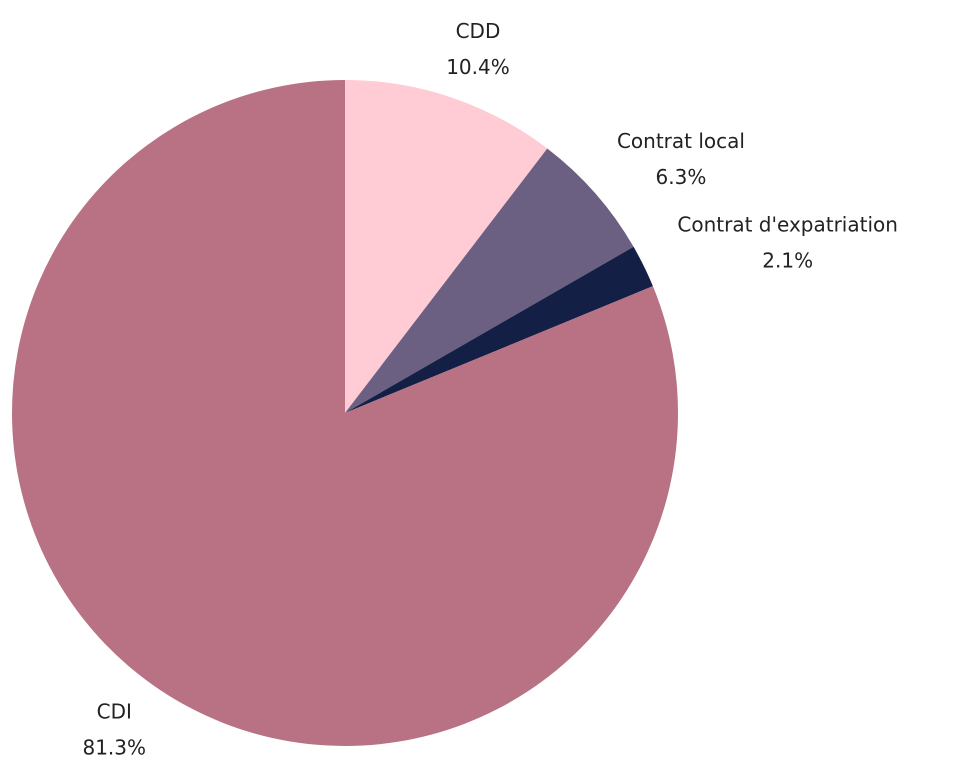 The width and height of the screenshot is (966, 767). What do you see at coordinates (787, 225) in the screenshot?
I see `slice-label: Contrat d'expatriation` at bounding box center [787, 225].